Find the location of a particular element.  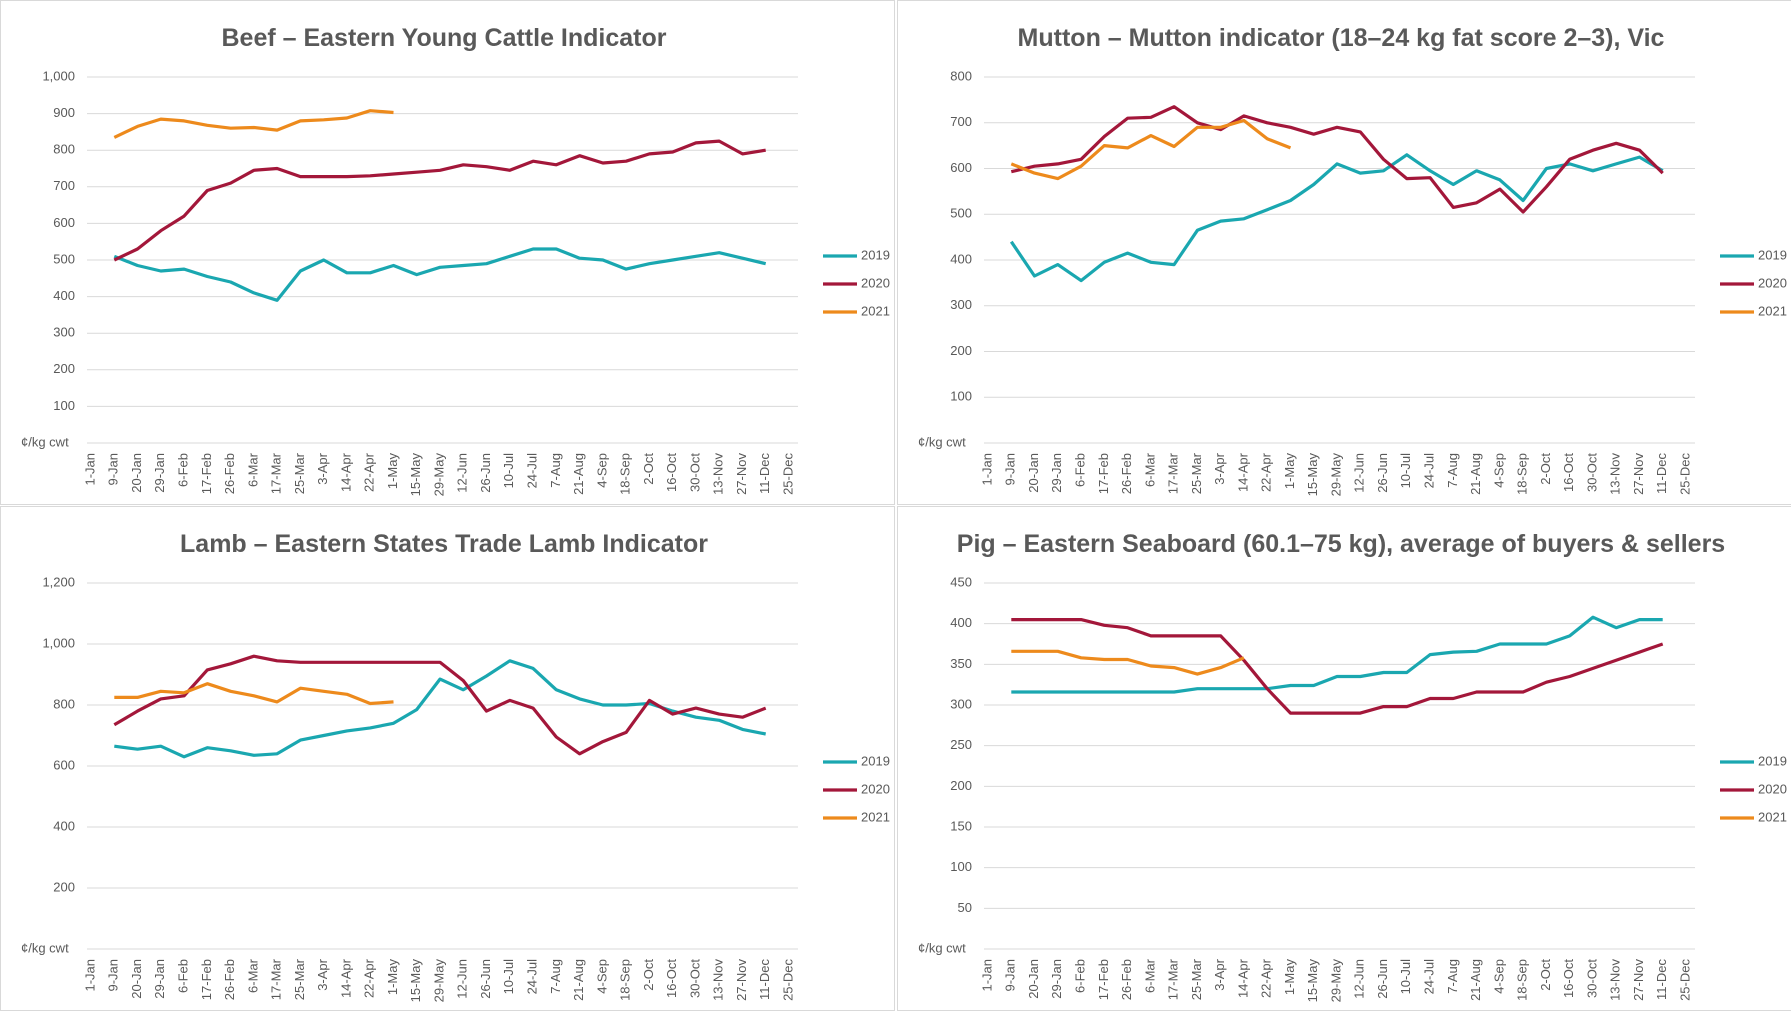

x-tick-label: 29-Jan is located at coordinates (159, 473).